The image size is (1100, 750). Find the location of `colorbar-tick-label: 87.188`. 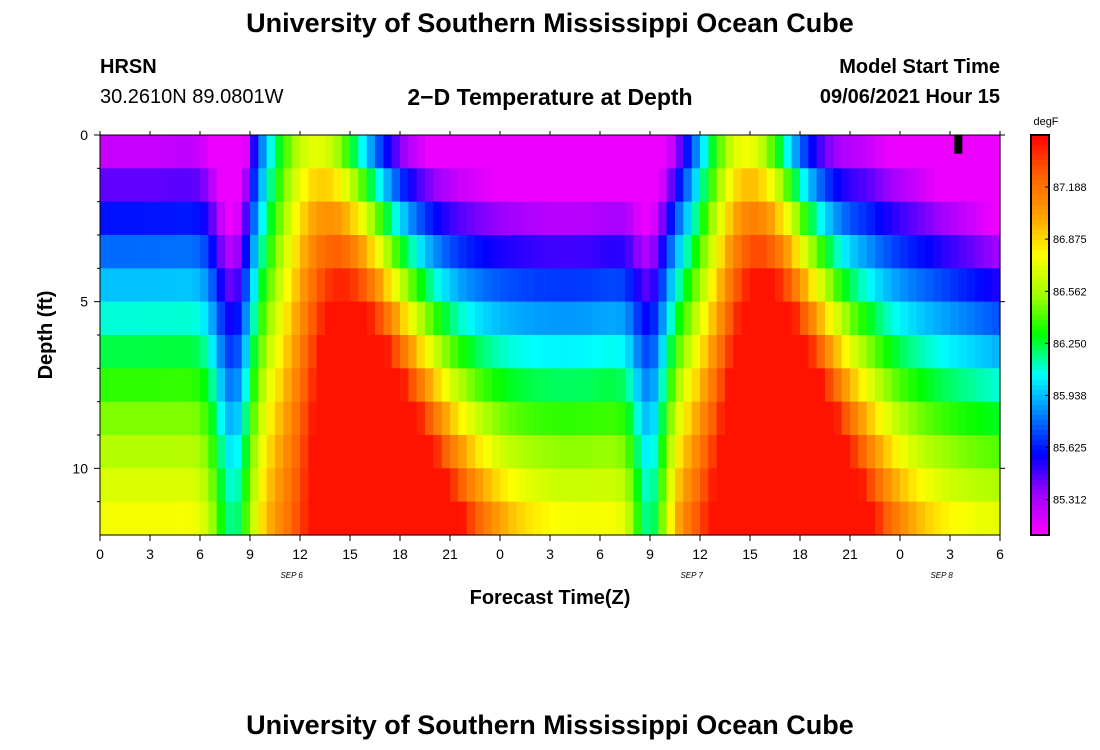

colorbar-tick-label: 87.188 is located at coordinates (1070, 188).